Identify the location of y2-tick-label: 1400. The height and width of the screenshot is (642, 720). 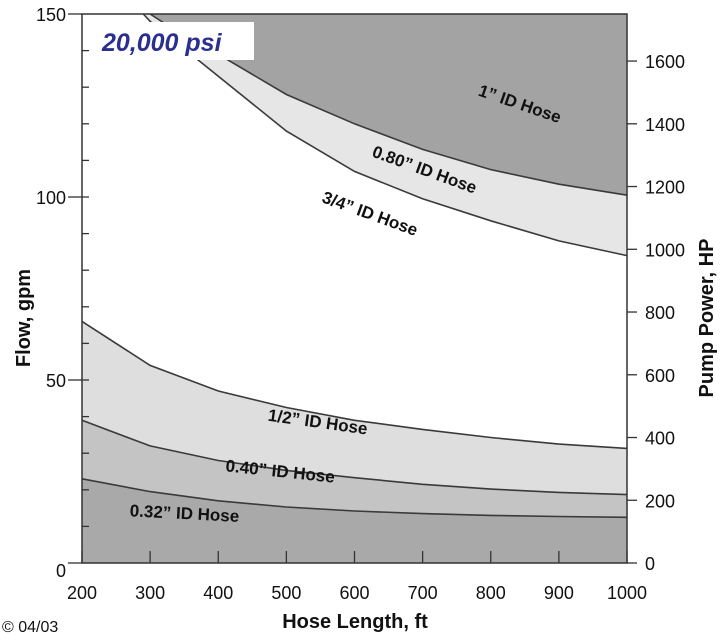
(665, 125).